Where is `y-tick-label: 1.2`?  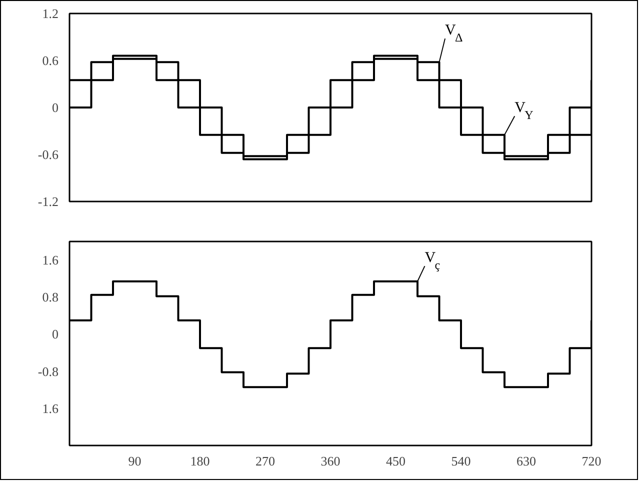
y-tick-label: 1.2 is located at coordinates (50, 13).